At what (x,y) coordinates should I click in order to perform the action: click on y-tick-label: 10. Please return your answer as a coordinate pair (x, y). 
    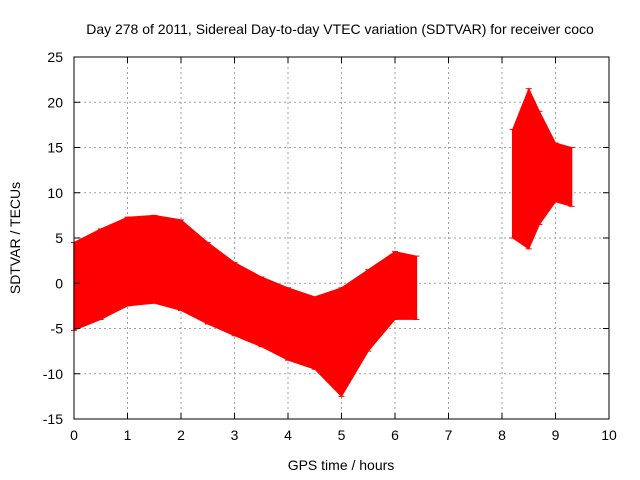
    Looking at the image, I should click on (55, 193).